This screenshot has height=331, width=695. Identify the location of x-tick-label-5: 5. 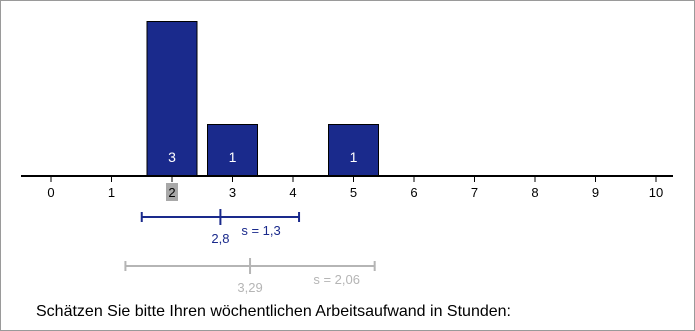
(353, 192).